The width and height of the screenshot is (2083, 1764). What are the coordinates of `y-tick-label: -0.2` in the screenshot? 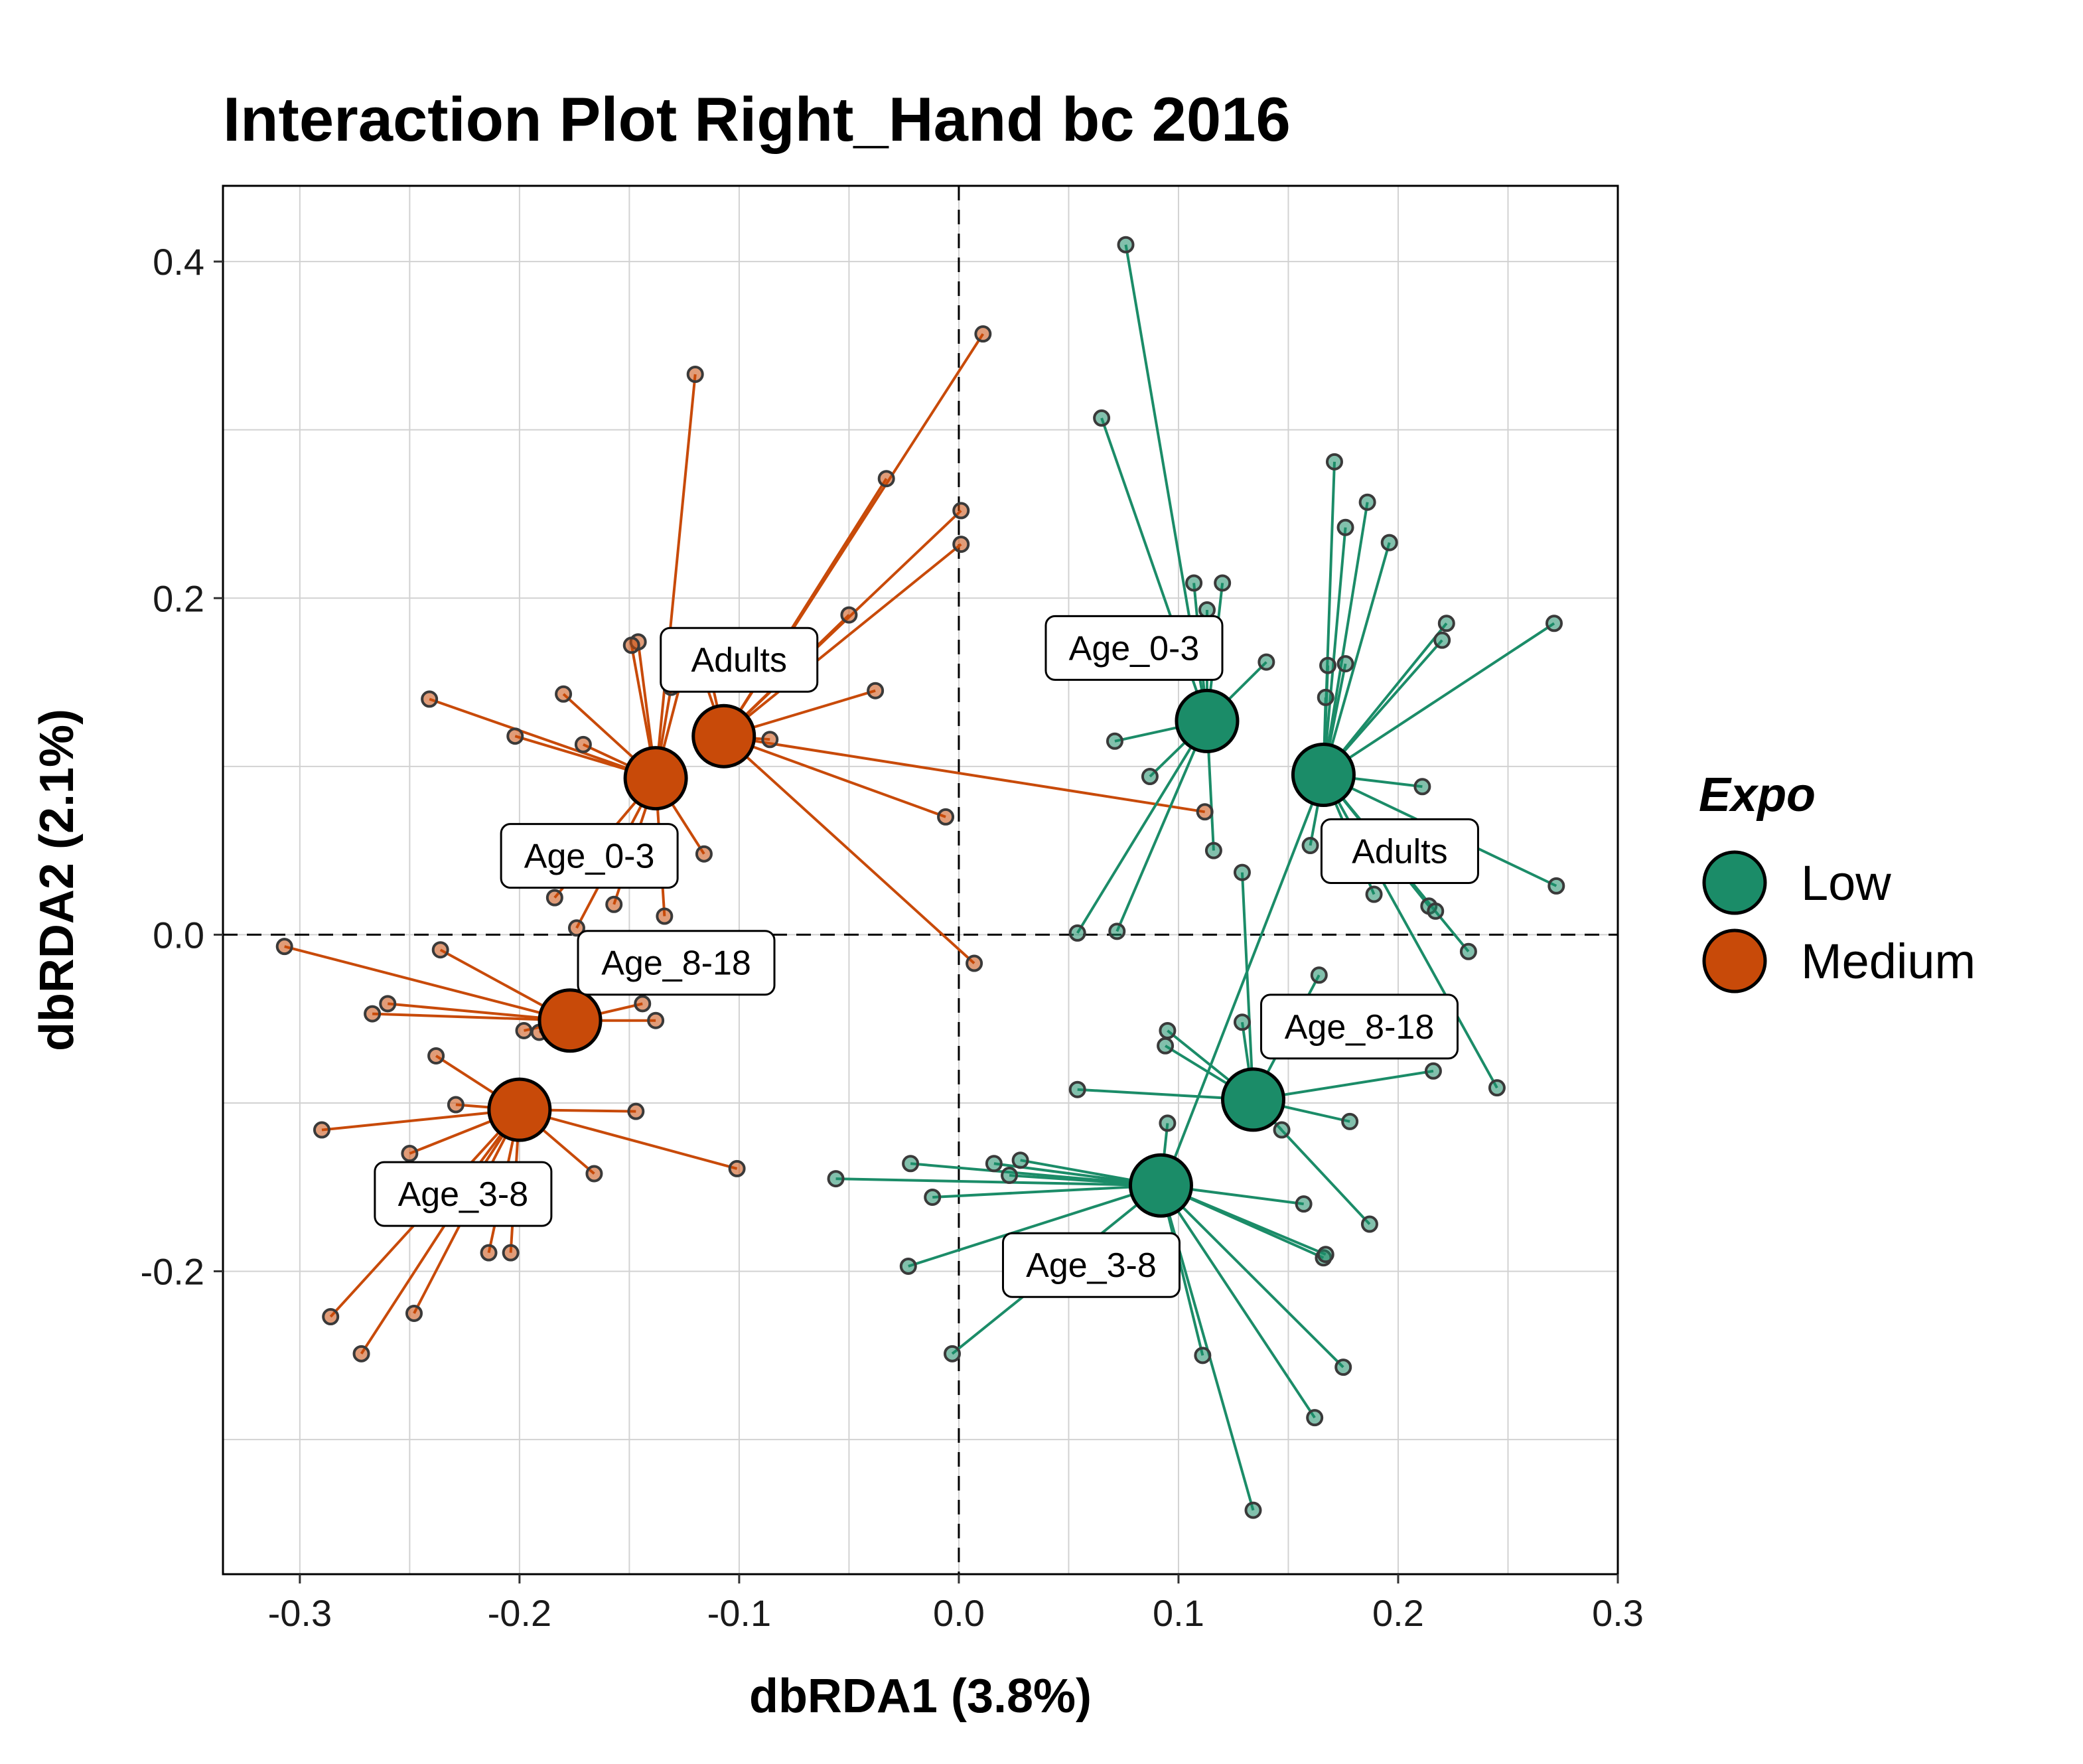 It's located at (173, 1272).